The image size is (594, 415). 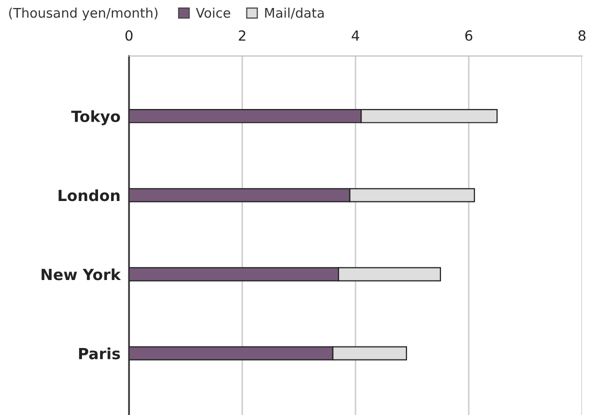 What do you see at coordinates (89, 195) in the screenshot?
I see `y-tick-label: London` at bounding box center [89, 195].